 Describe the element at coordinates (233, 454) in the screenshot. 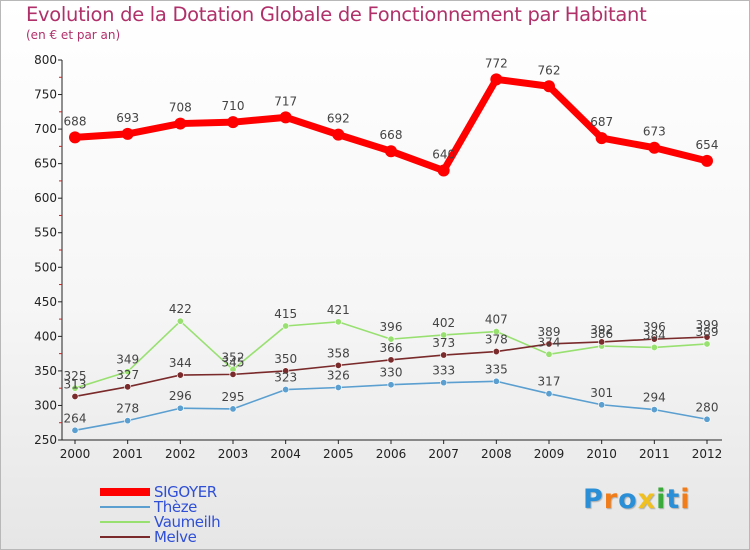

I see `x-tick-label: 2003` at that location.